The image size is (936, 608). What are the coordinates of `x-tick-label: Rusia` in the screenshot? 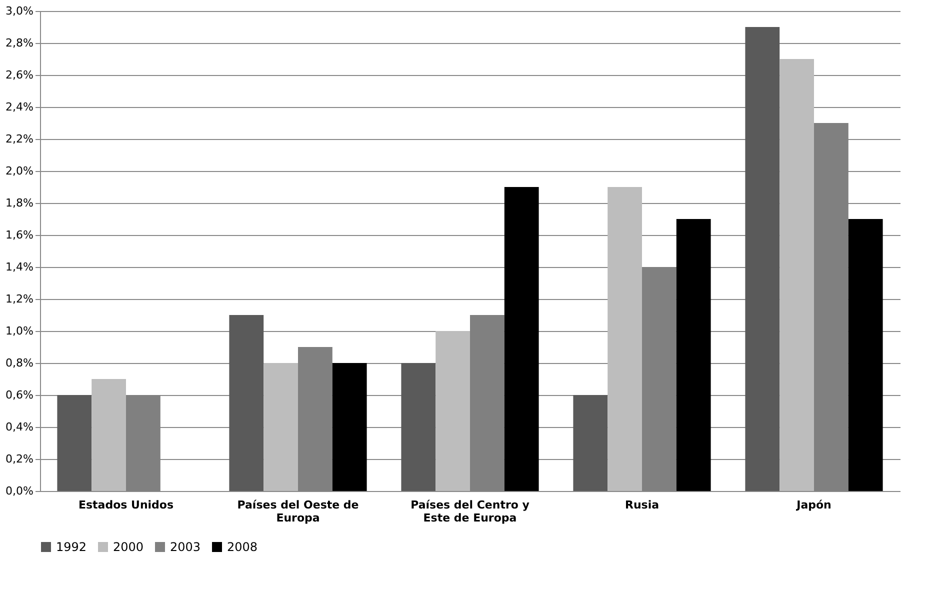 It's located at (642, 505).